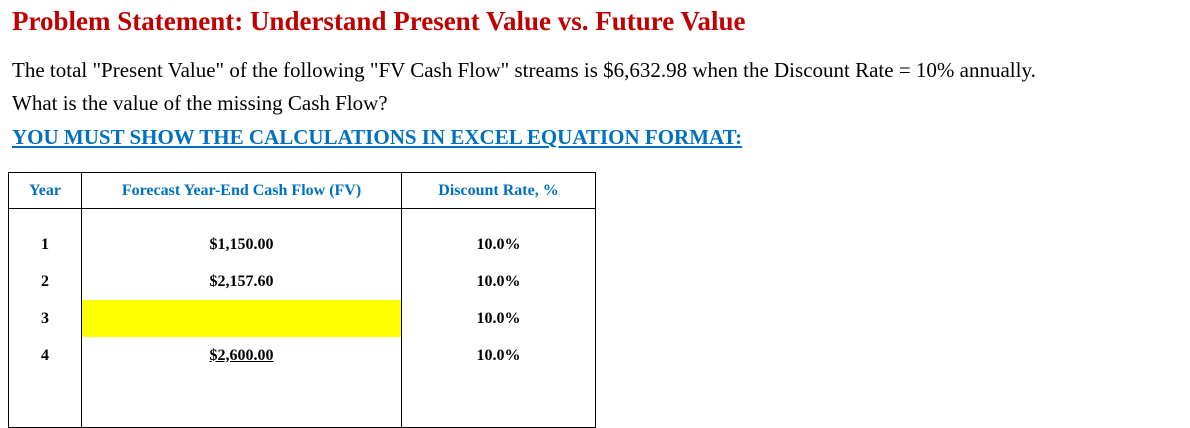  I want to click on table-row: 4 $2,600.00 10.0%, so click(302, 355).